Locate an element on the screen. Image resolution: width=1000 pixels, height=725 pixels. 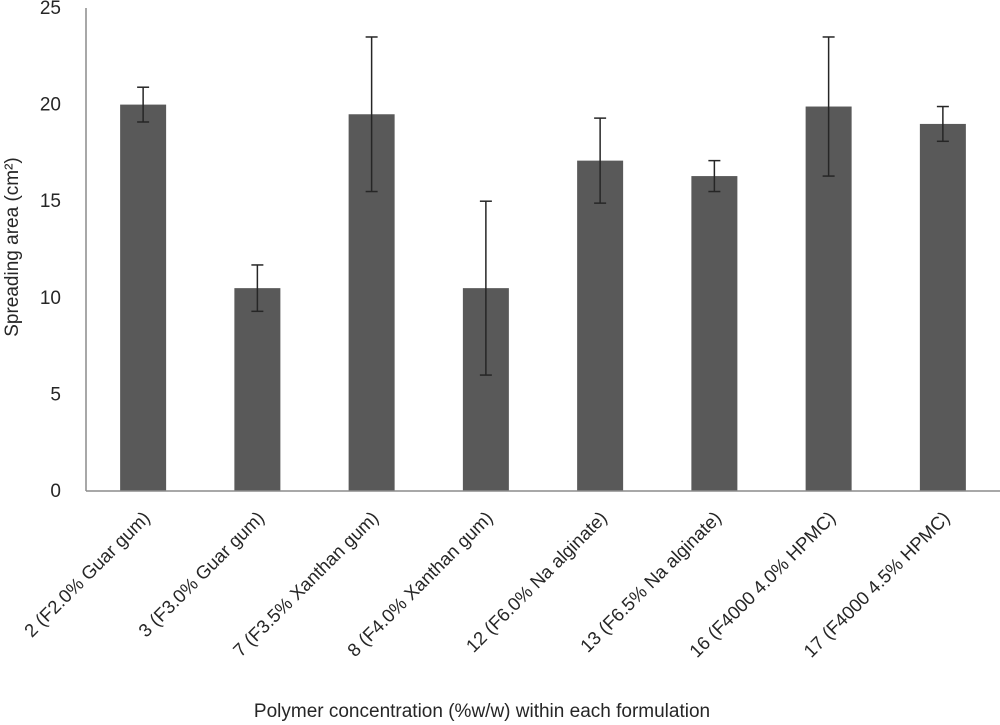
y-tick-labels: 0 5 10 15 20 25 is located at coordinates (50, 251).